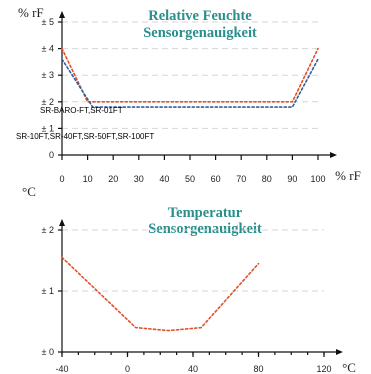 Image resolution: width=371 pixels, height=374 pixels. Describe the element at coordinates (51, 155) in the screenshot. I see `y-tick-label: 0` at that location.